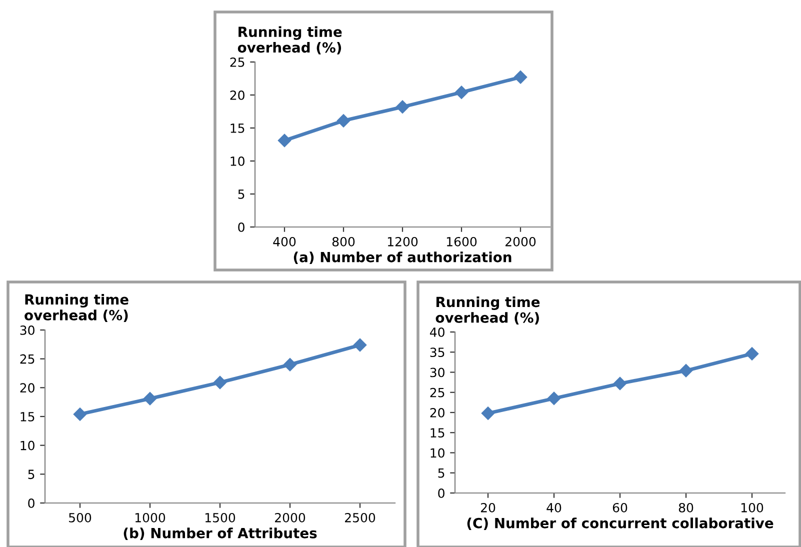 The height and width of the screenshot is (547, 801). I want to click on y-tick-label: 35, so click(437, 353).